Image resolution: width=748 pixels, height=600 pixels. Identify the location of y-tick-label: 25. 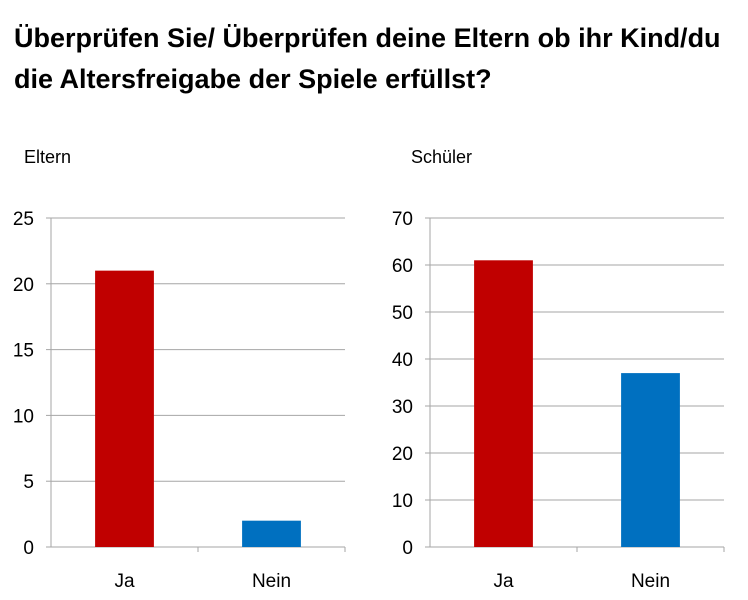
(23, 219).